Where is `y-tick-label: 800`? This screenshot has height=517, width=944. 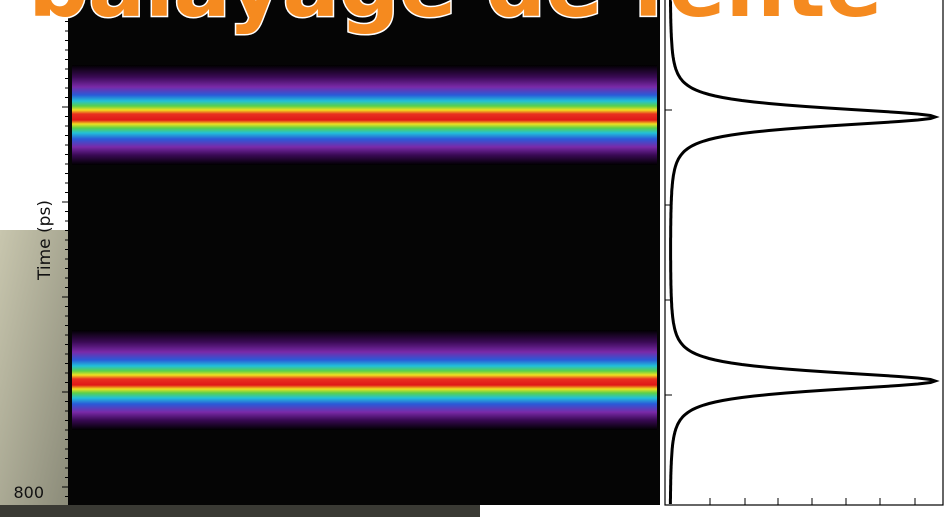 y-tick-label: 800 is located at coordinates (28, 492).